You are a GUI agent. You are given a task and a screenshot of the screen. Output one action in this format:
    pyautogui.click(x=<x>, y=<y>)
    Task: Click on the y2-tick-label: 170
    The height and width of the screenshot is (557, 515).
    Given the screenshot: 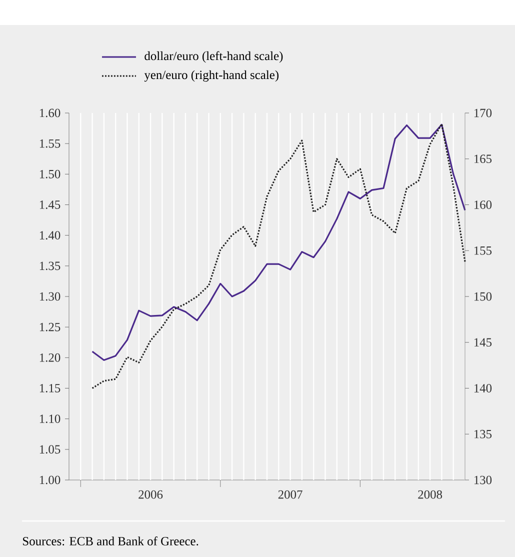 What is the action you would take?
    pyautogui.click(x=483, y=113)
    